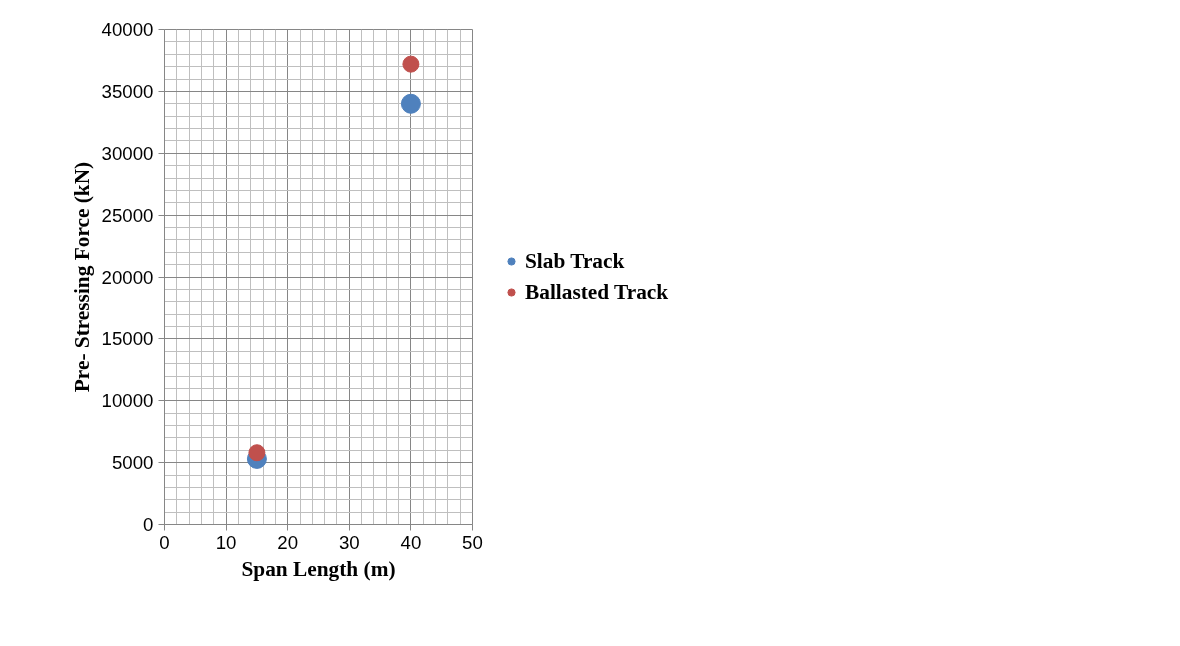 The image size is (1180, 646). What do you see at coordinates (127, 29) in the screenshot?
I see `y-tick-label: 40000` at bounding box center [127, 29].